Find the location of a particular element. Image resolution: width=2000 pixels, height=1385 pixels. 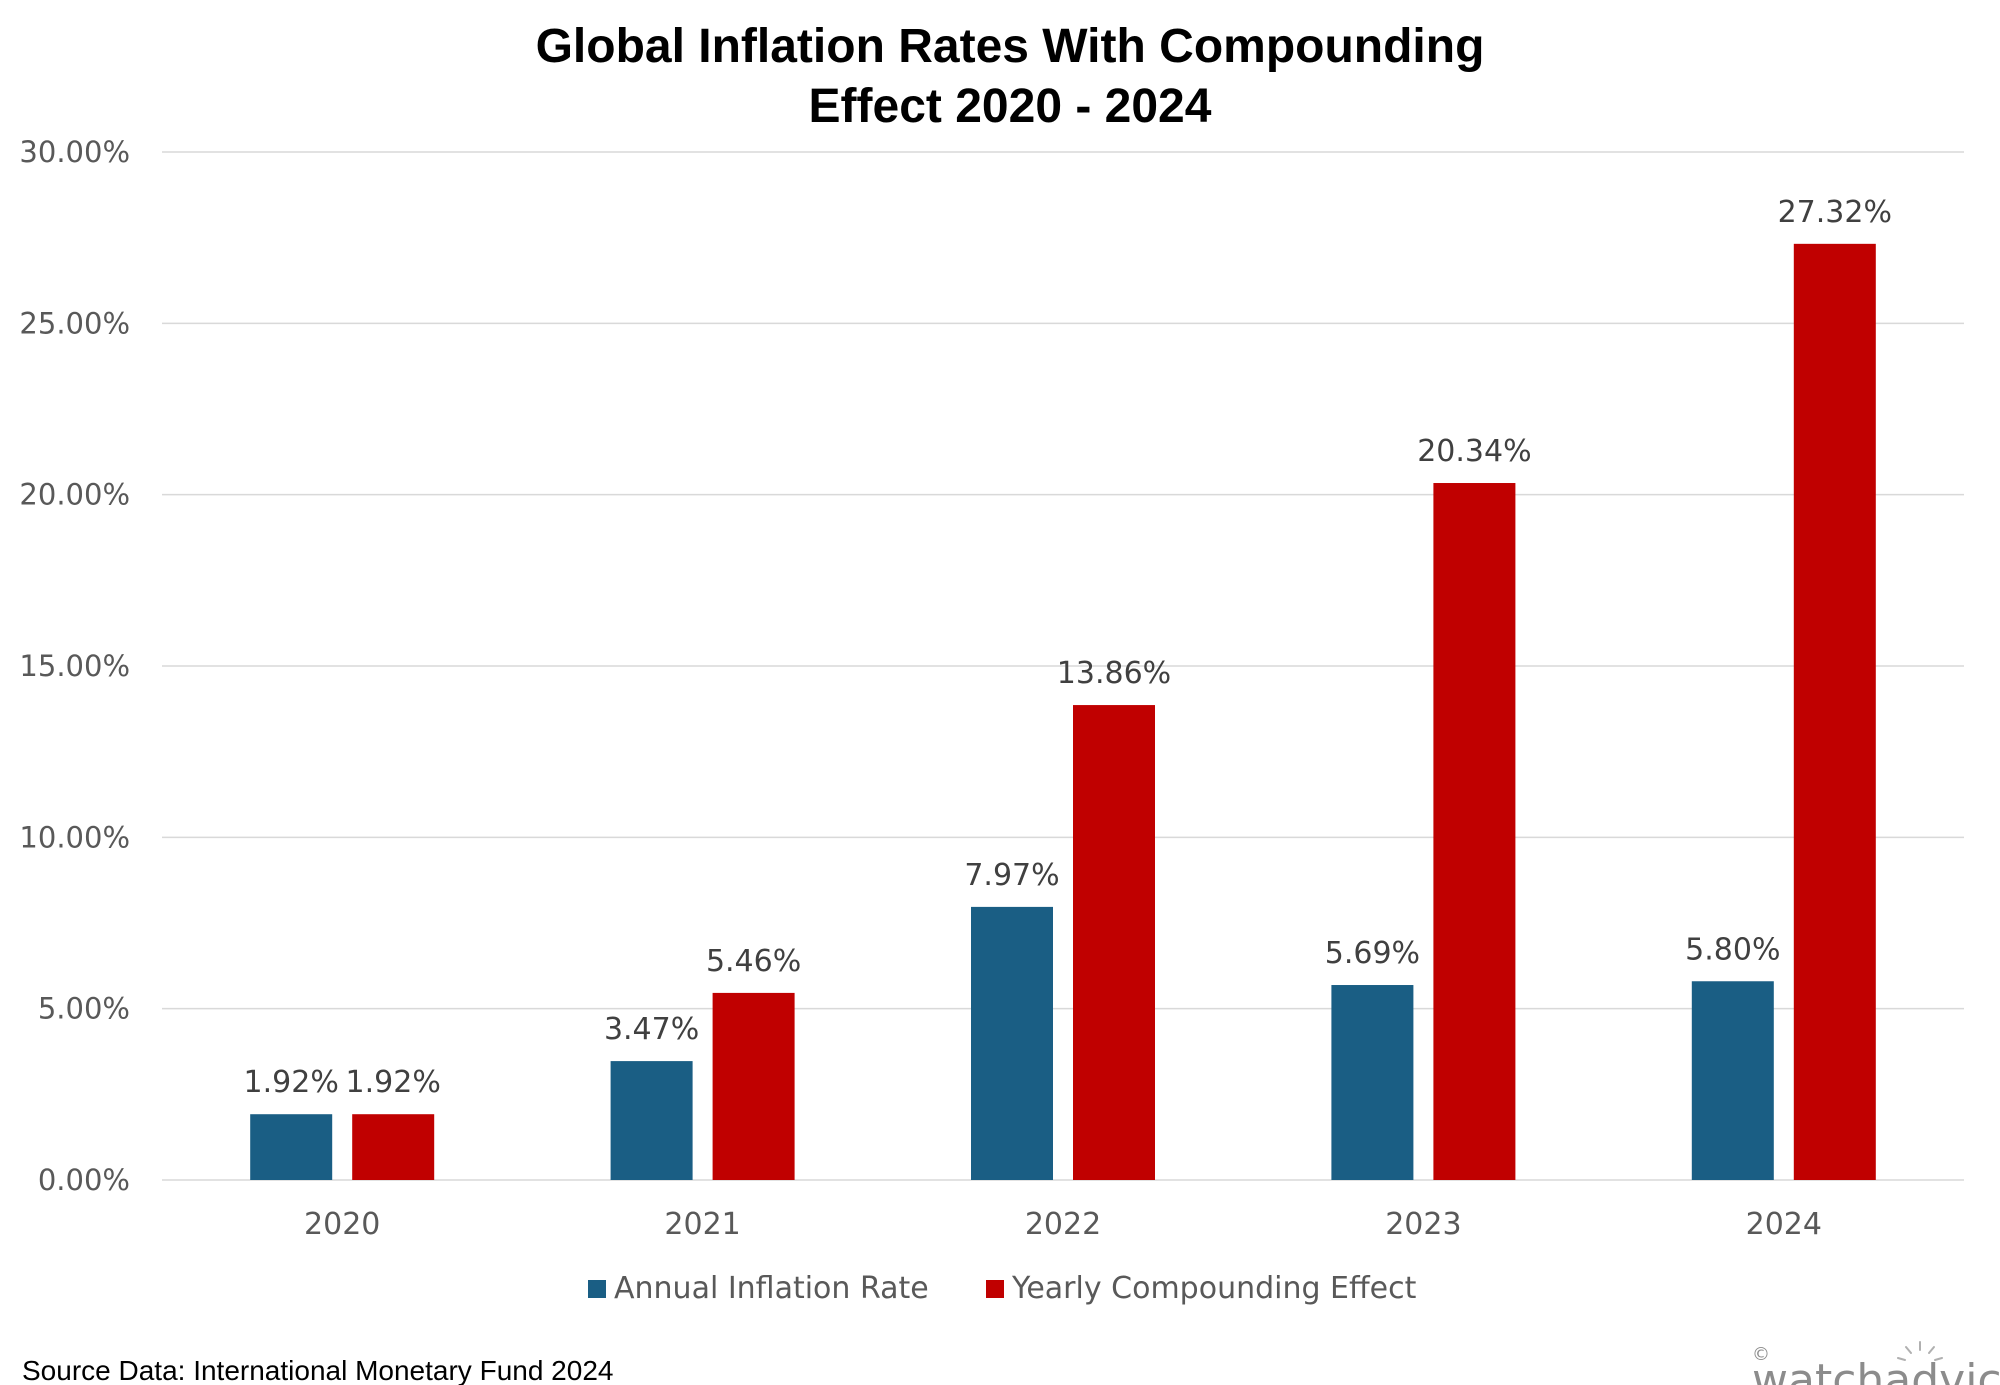

y-axis-ticks: 0.00% 5.00% 10.00% 15.00% 20.00% 25.00% 30.00% is located at coordinates (74, 666).